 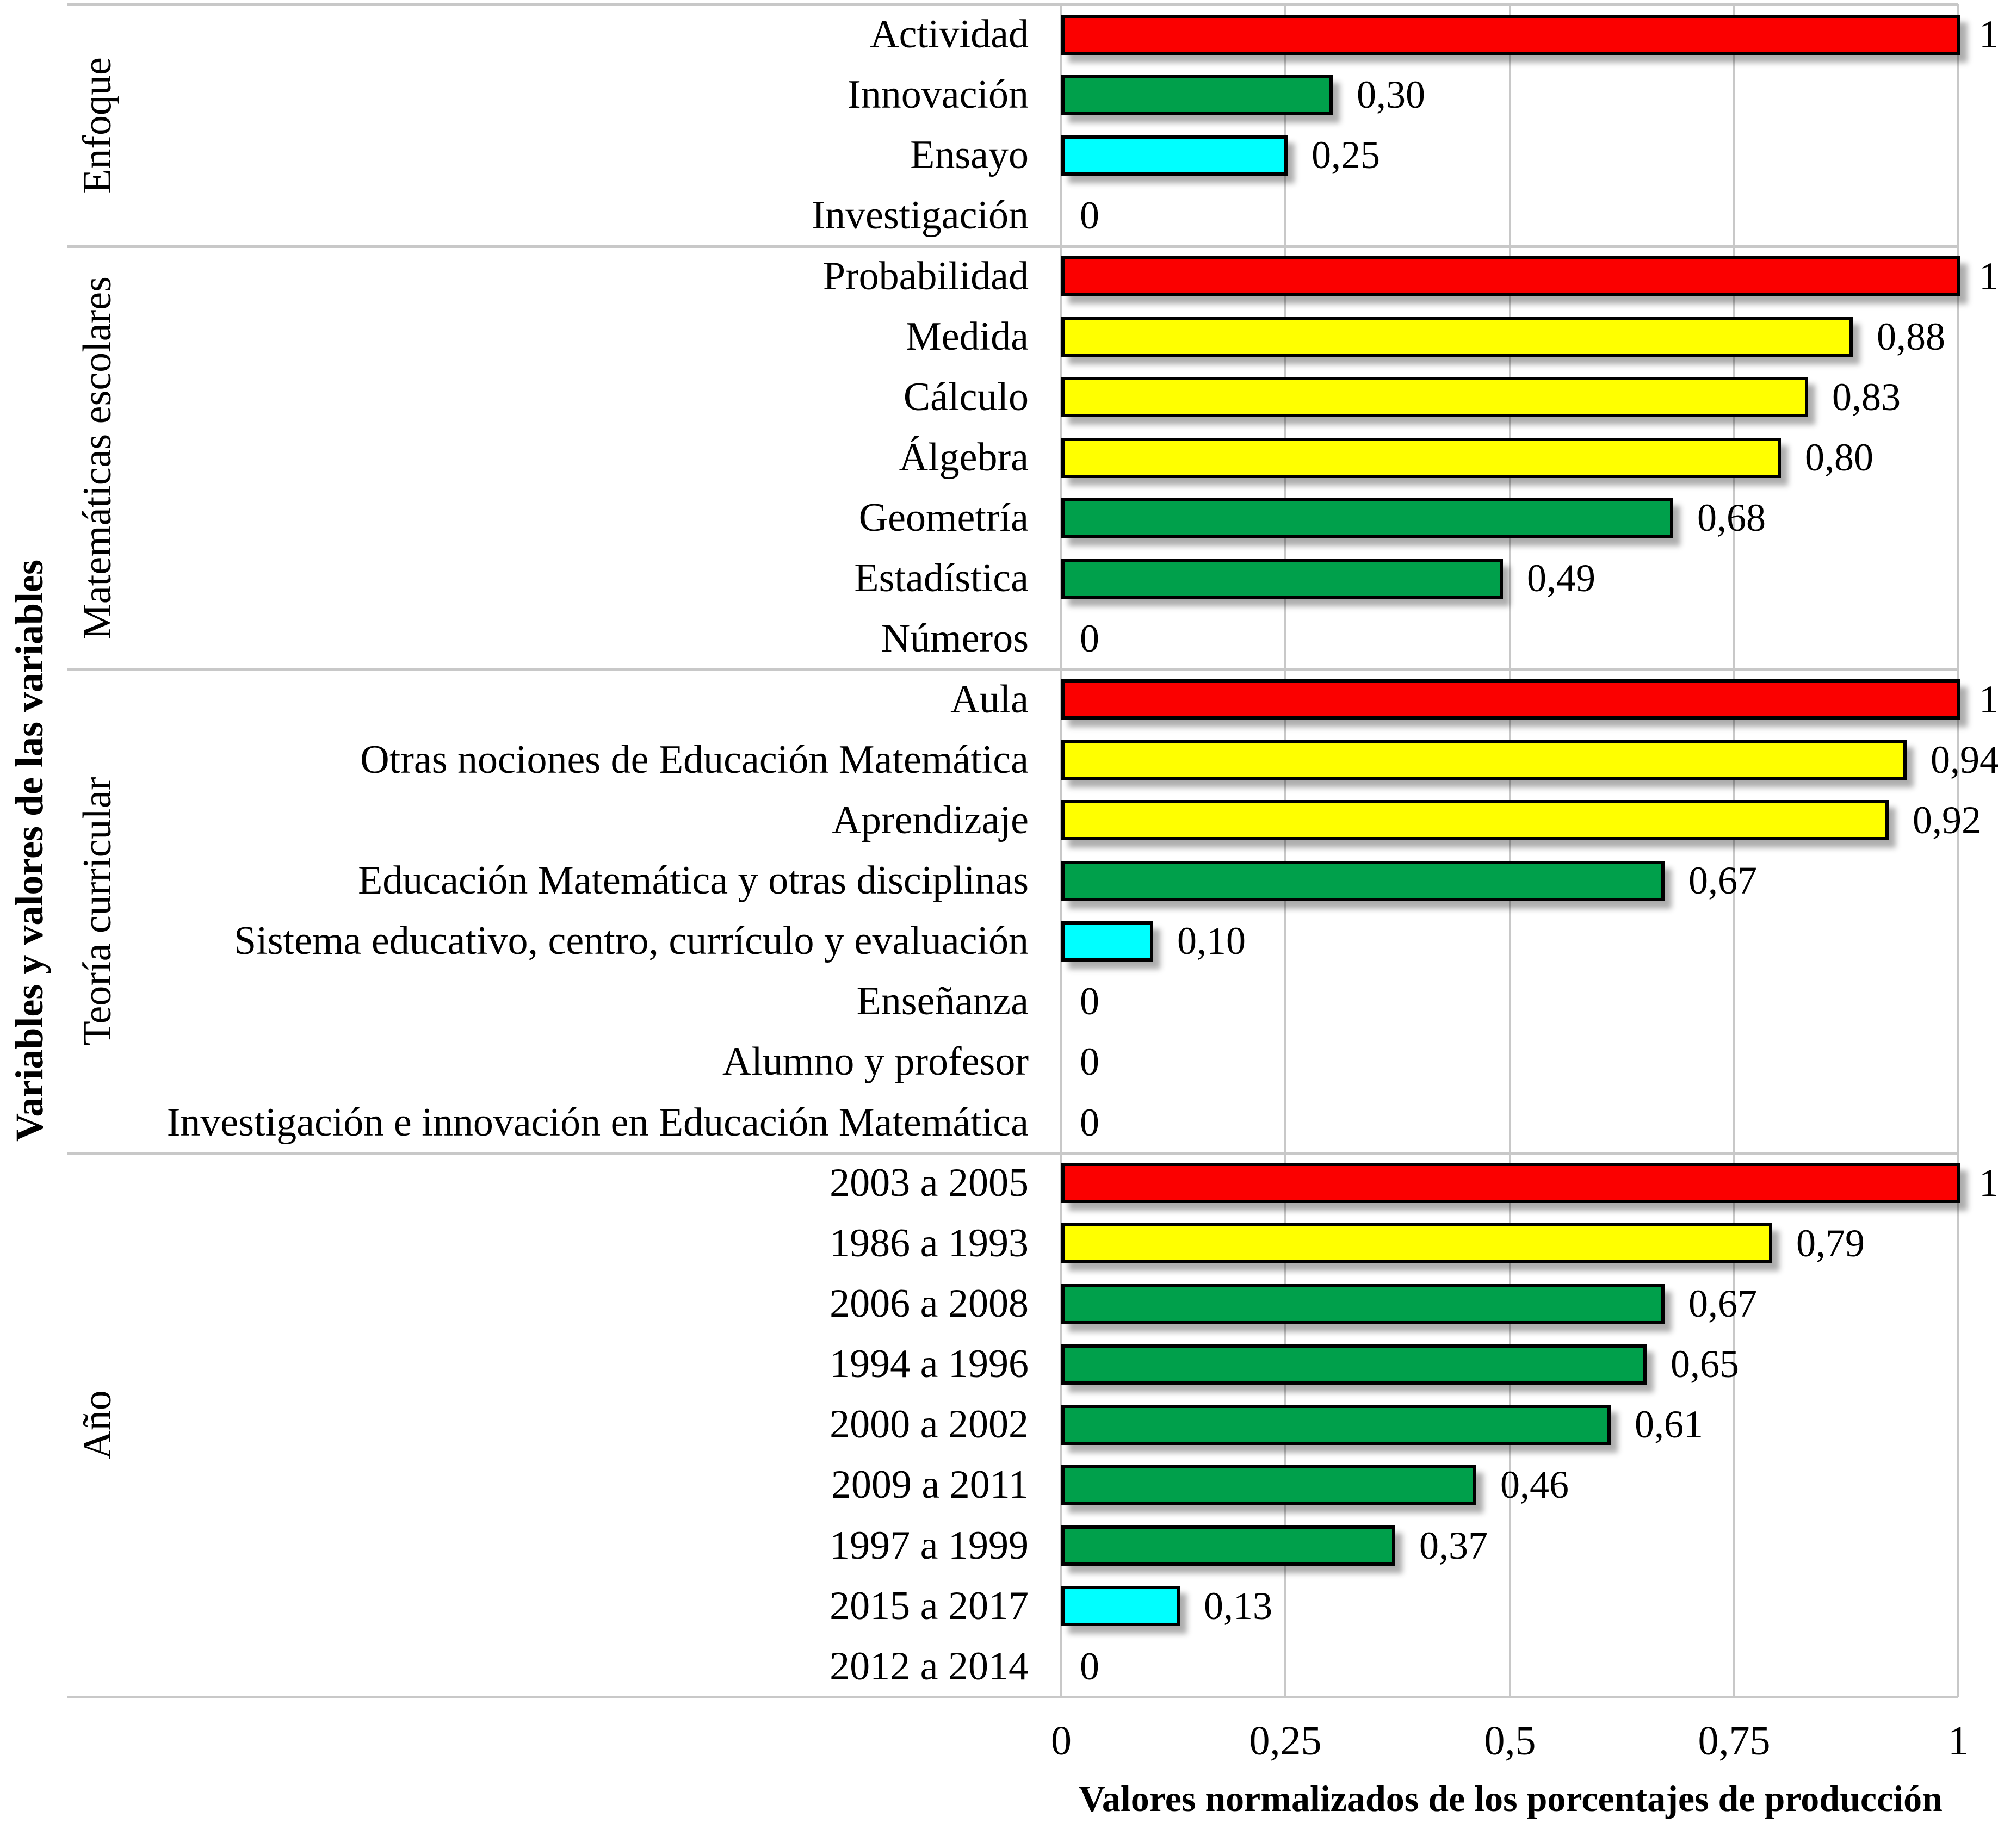 I want to click on category-label: 1994 a 1996, so click(x=929, y=1364).